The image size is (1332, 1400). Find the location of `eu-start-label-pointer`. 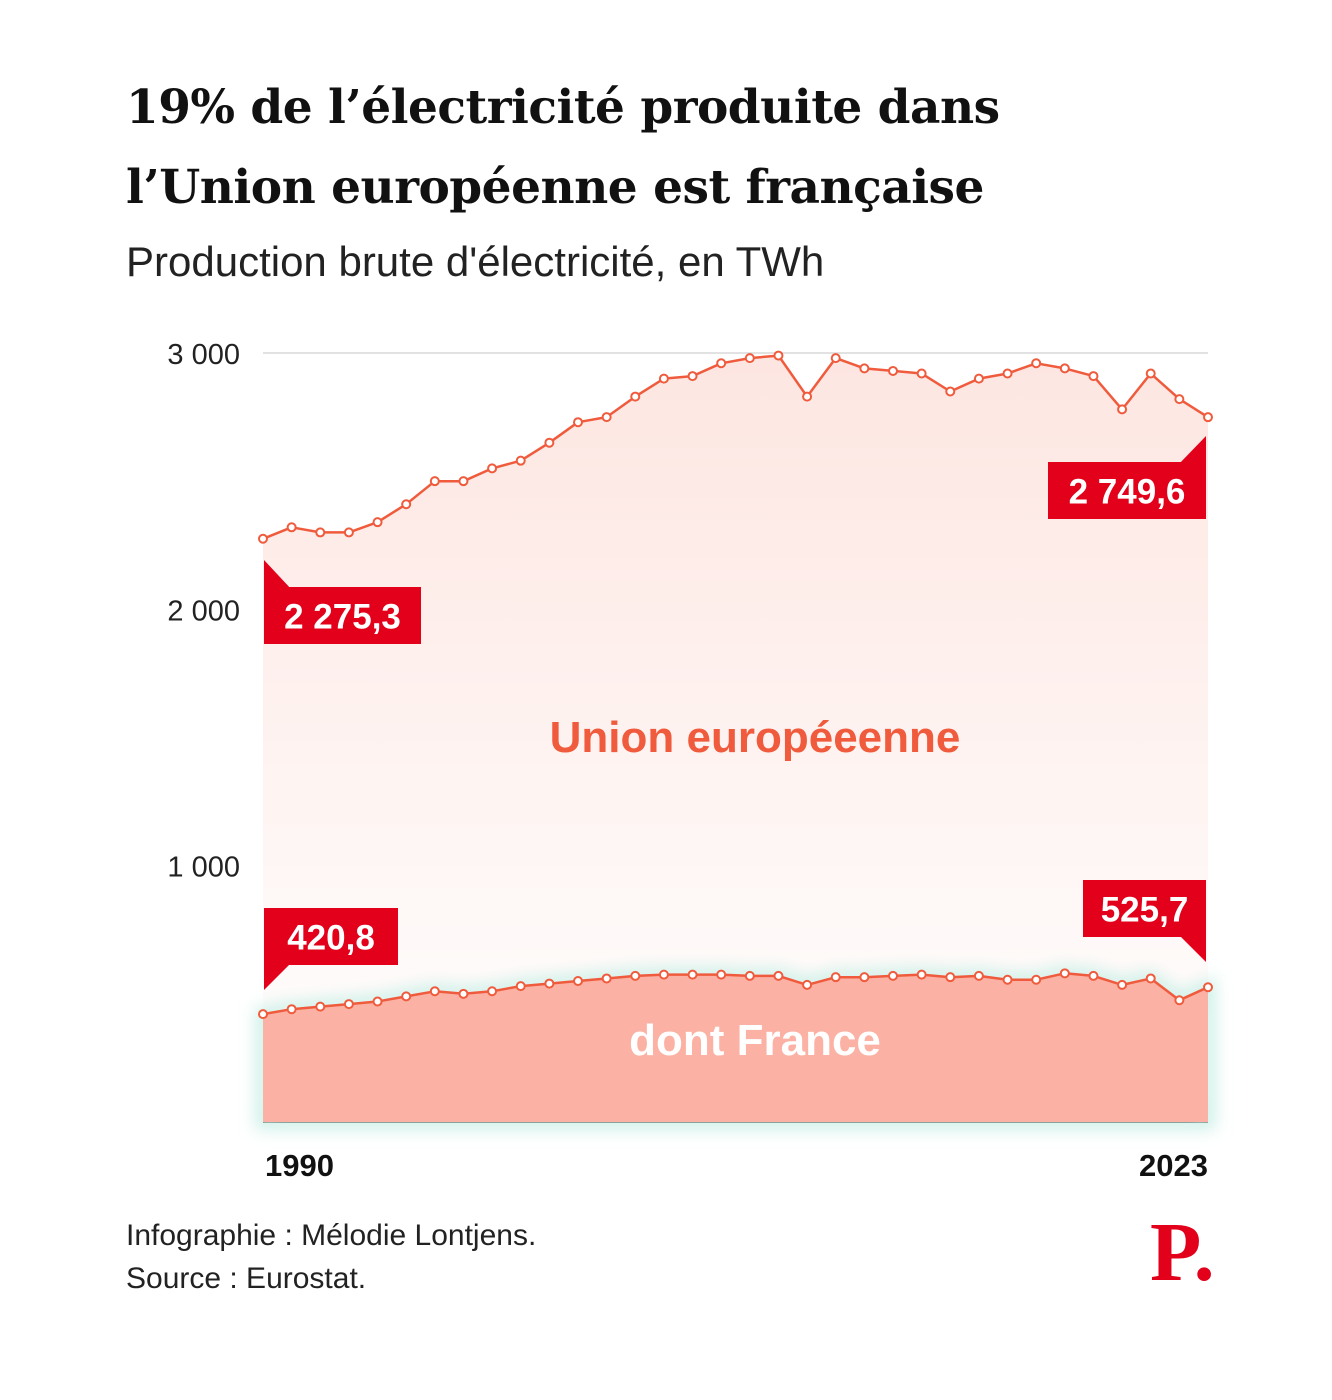

eu-start-label-pointer is located at coordinates (278, 575).